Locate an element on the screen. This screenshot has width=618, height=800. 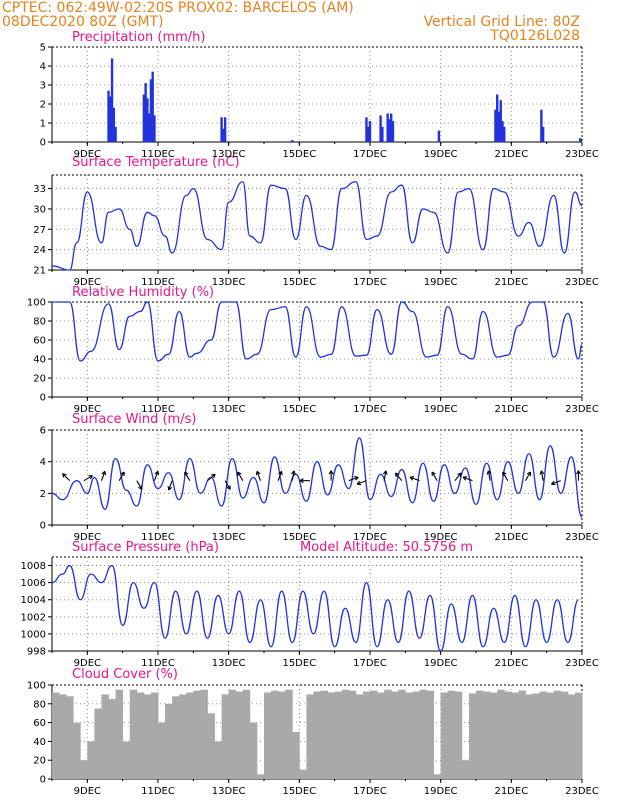
wind-series-line is located at coordinates (317, 477).